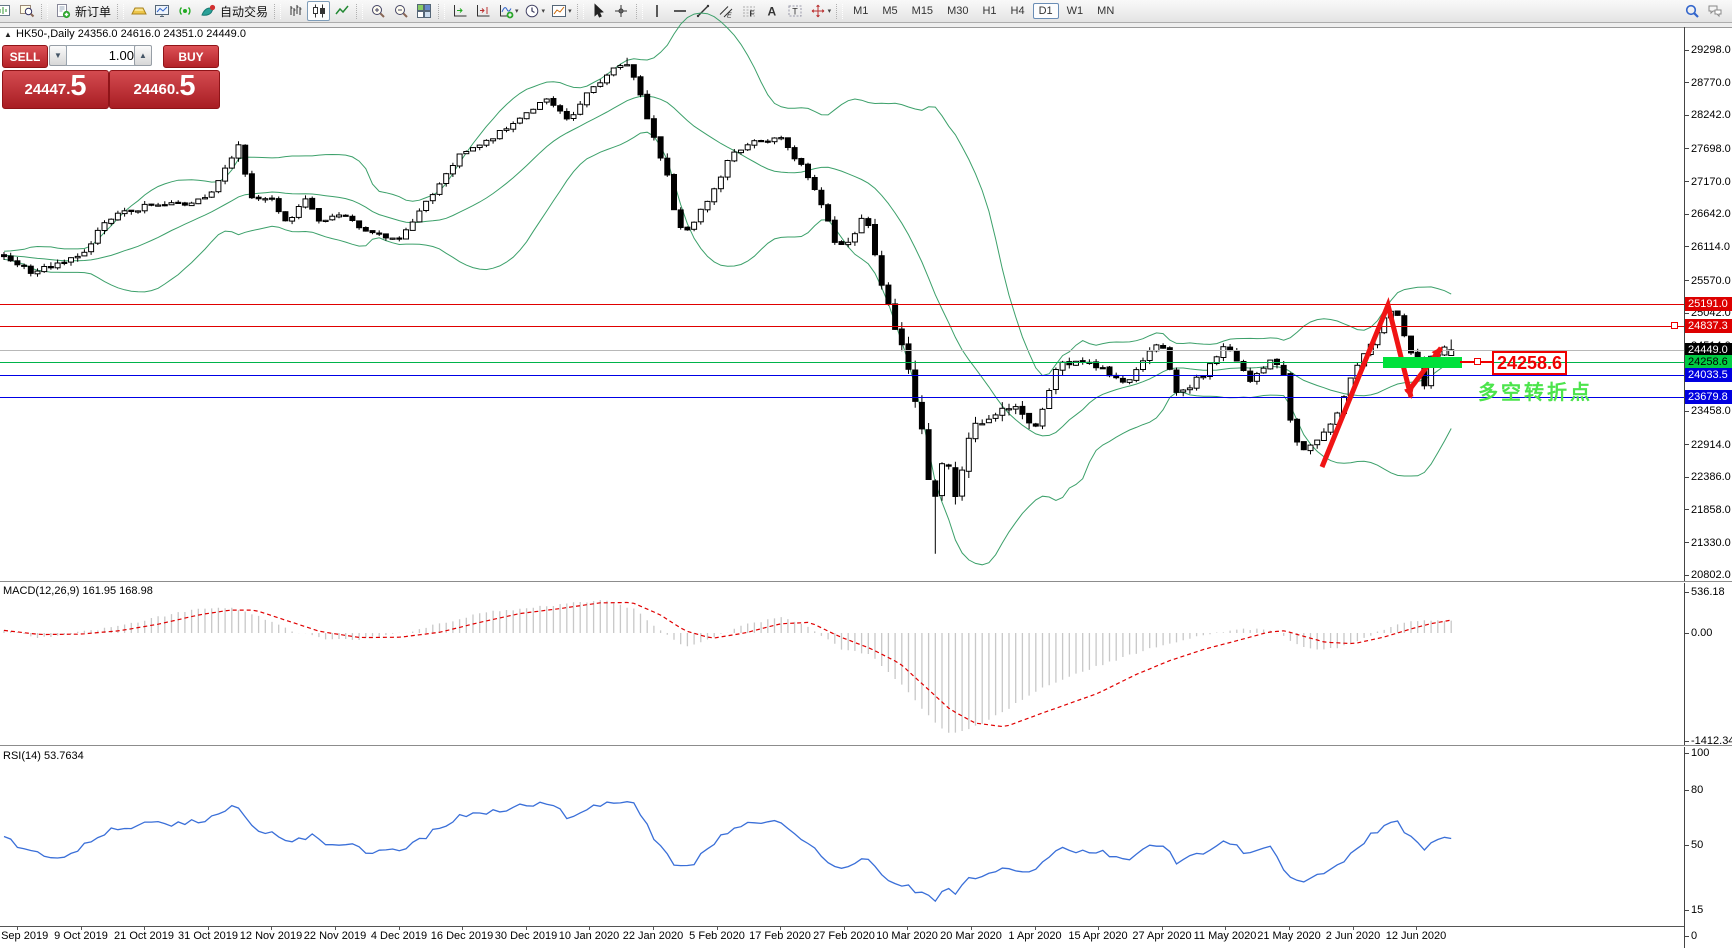 This screenshot has height=948, width=1732. I want to click on price-callout-box: 24258.6, so click(1530, 363).